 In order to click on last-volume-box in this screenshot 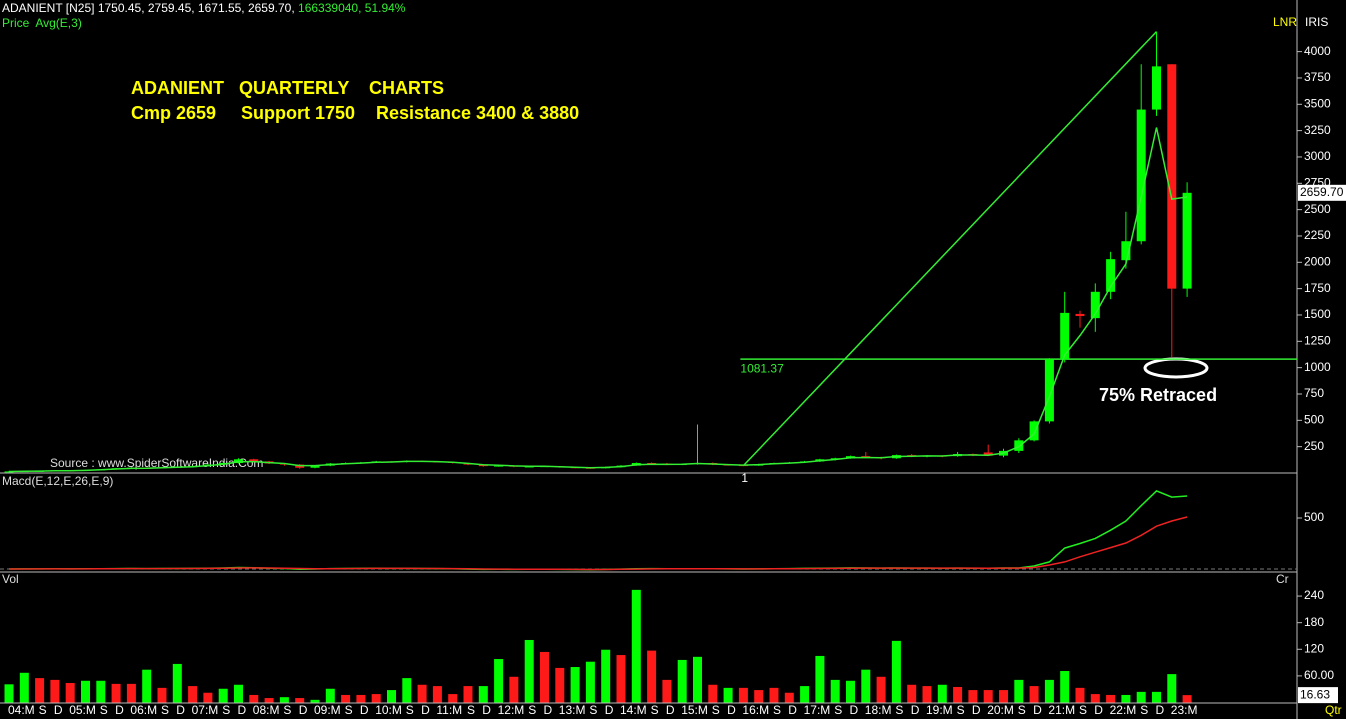, I will do `click(1318, 695)`.